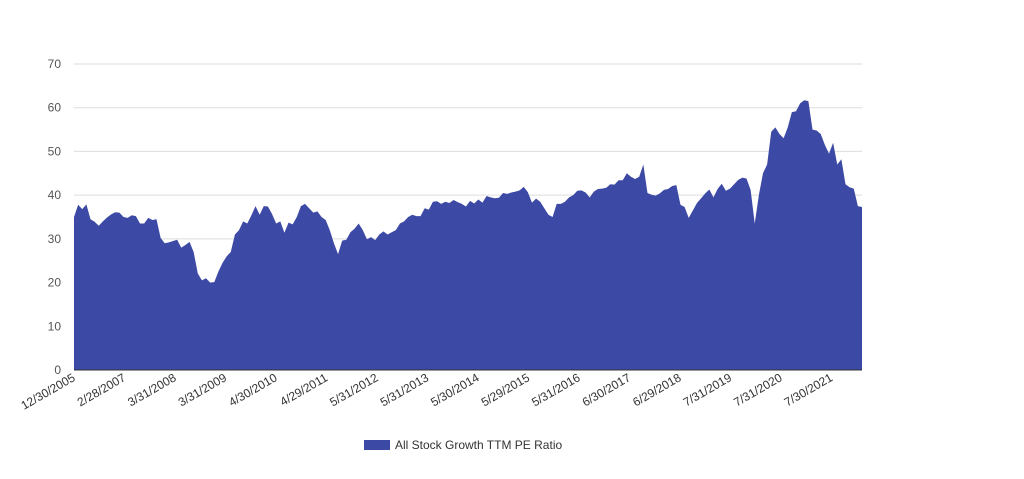 This screenshot has height=479, width=1024. I want to click on x-tick-label: 7/31/2019, so click(708, 389).